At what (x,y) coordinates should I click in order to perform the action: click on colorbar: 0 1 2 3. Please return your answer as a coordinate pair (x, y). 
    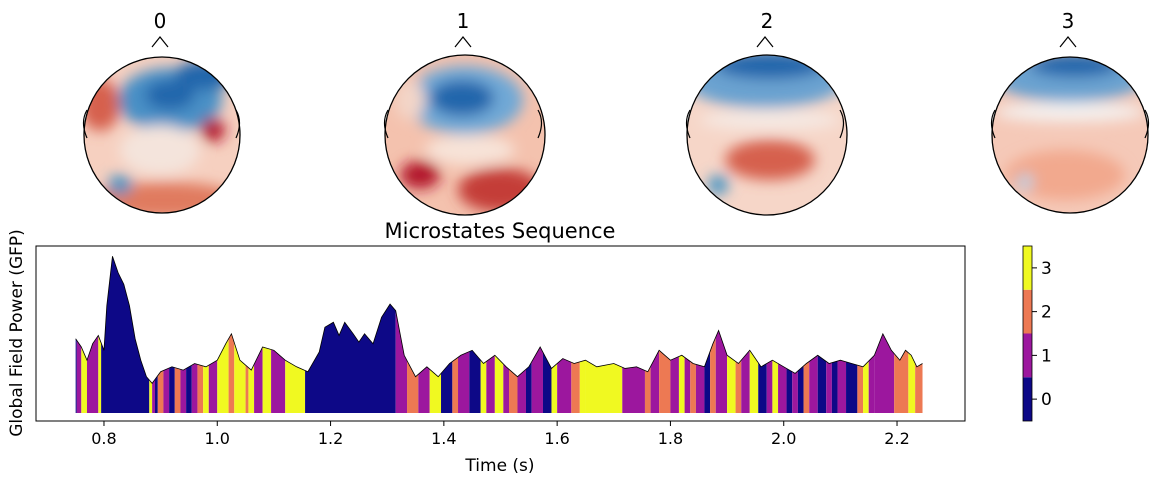
    Looking at the image, I should click on (1037, 333).